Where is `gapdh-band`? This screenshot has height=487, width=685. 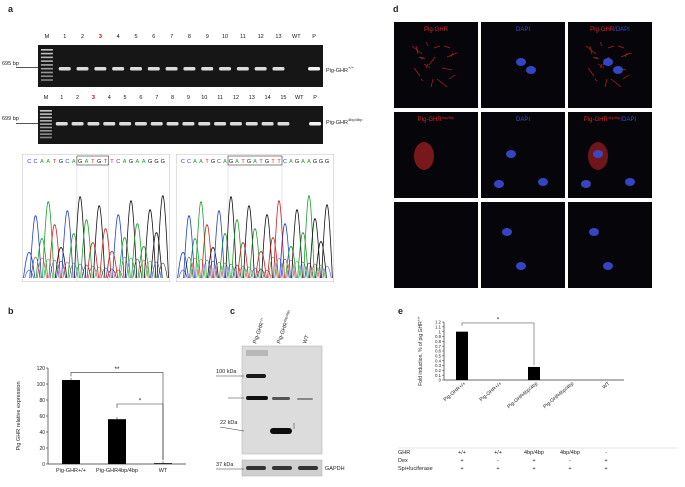
gapdh-band is located at coordinates (308, 468).